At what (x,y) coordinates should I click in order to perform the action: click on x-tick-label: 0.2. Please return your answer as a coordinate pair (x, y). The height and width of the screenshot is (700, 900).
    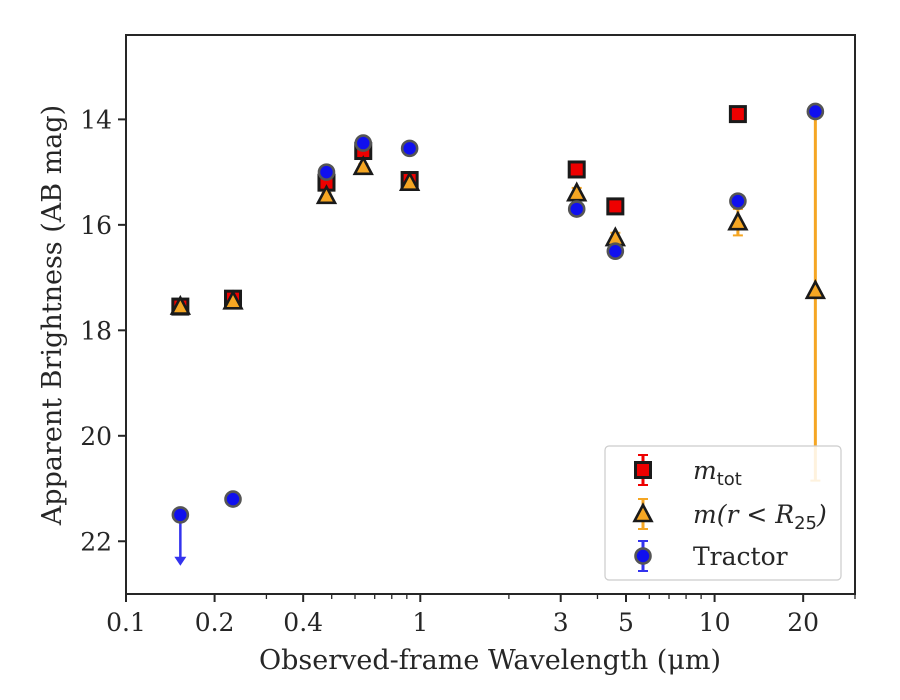
    Looking at the image, I should click on (215, 622).